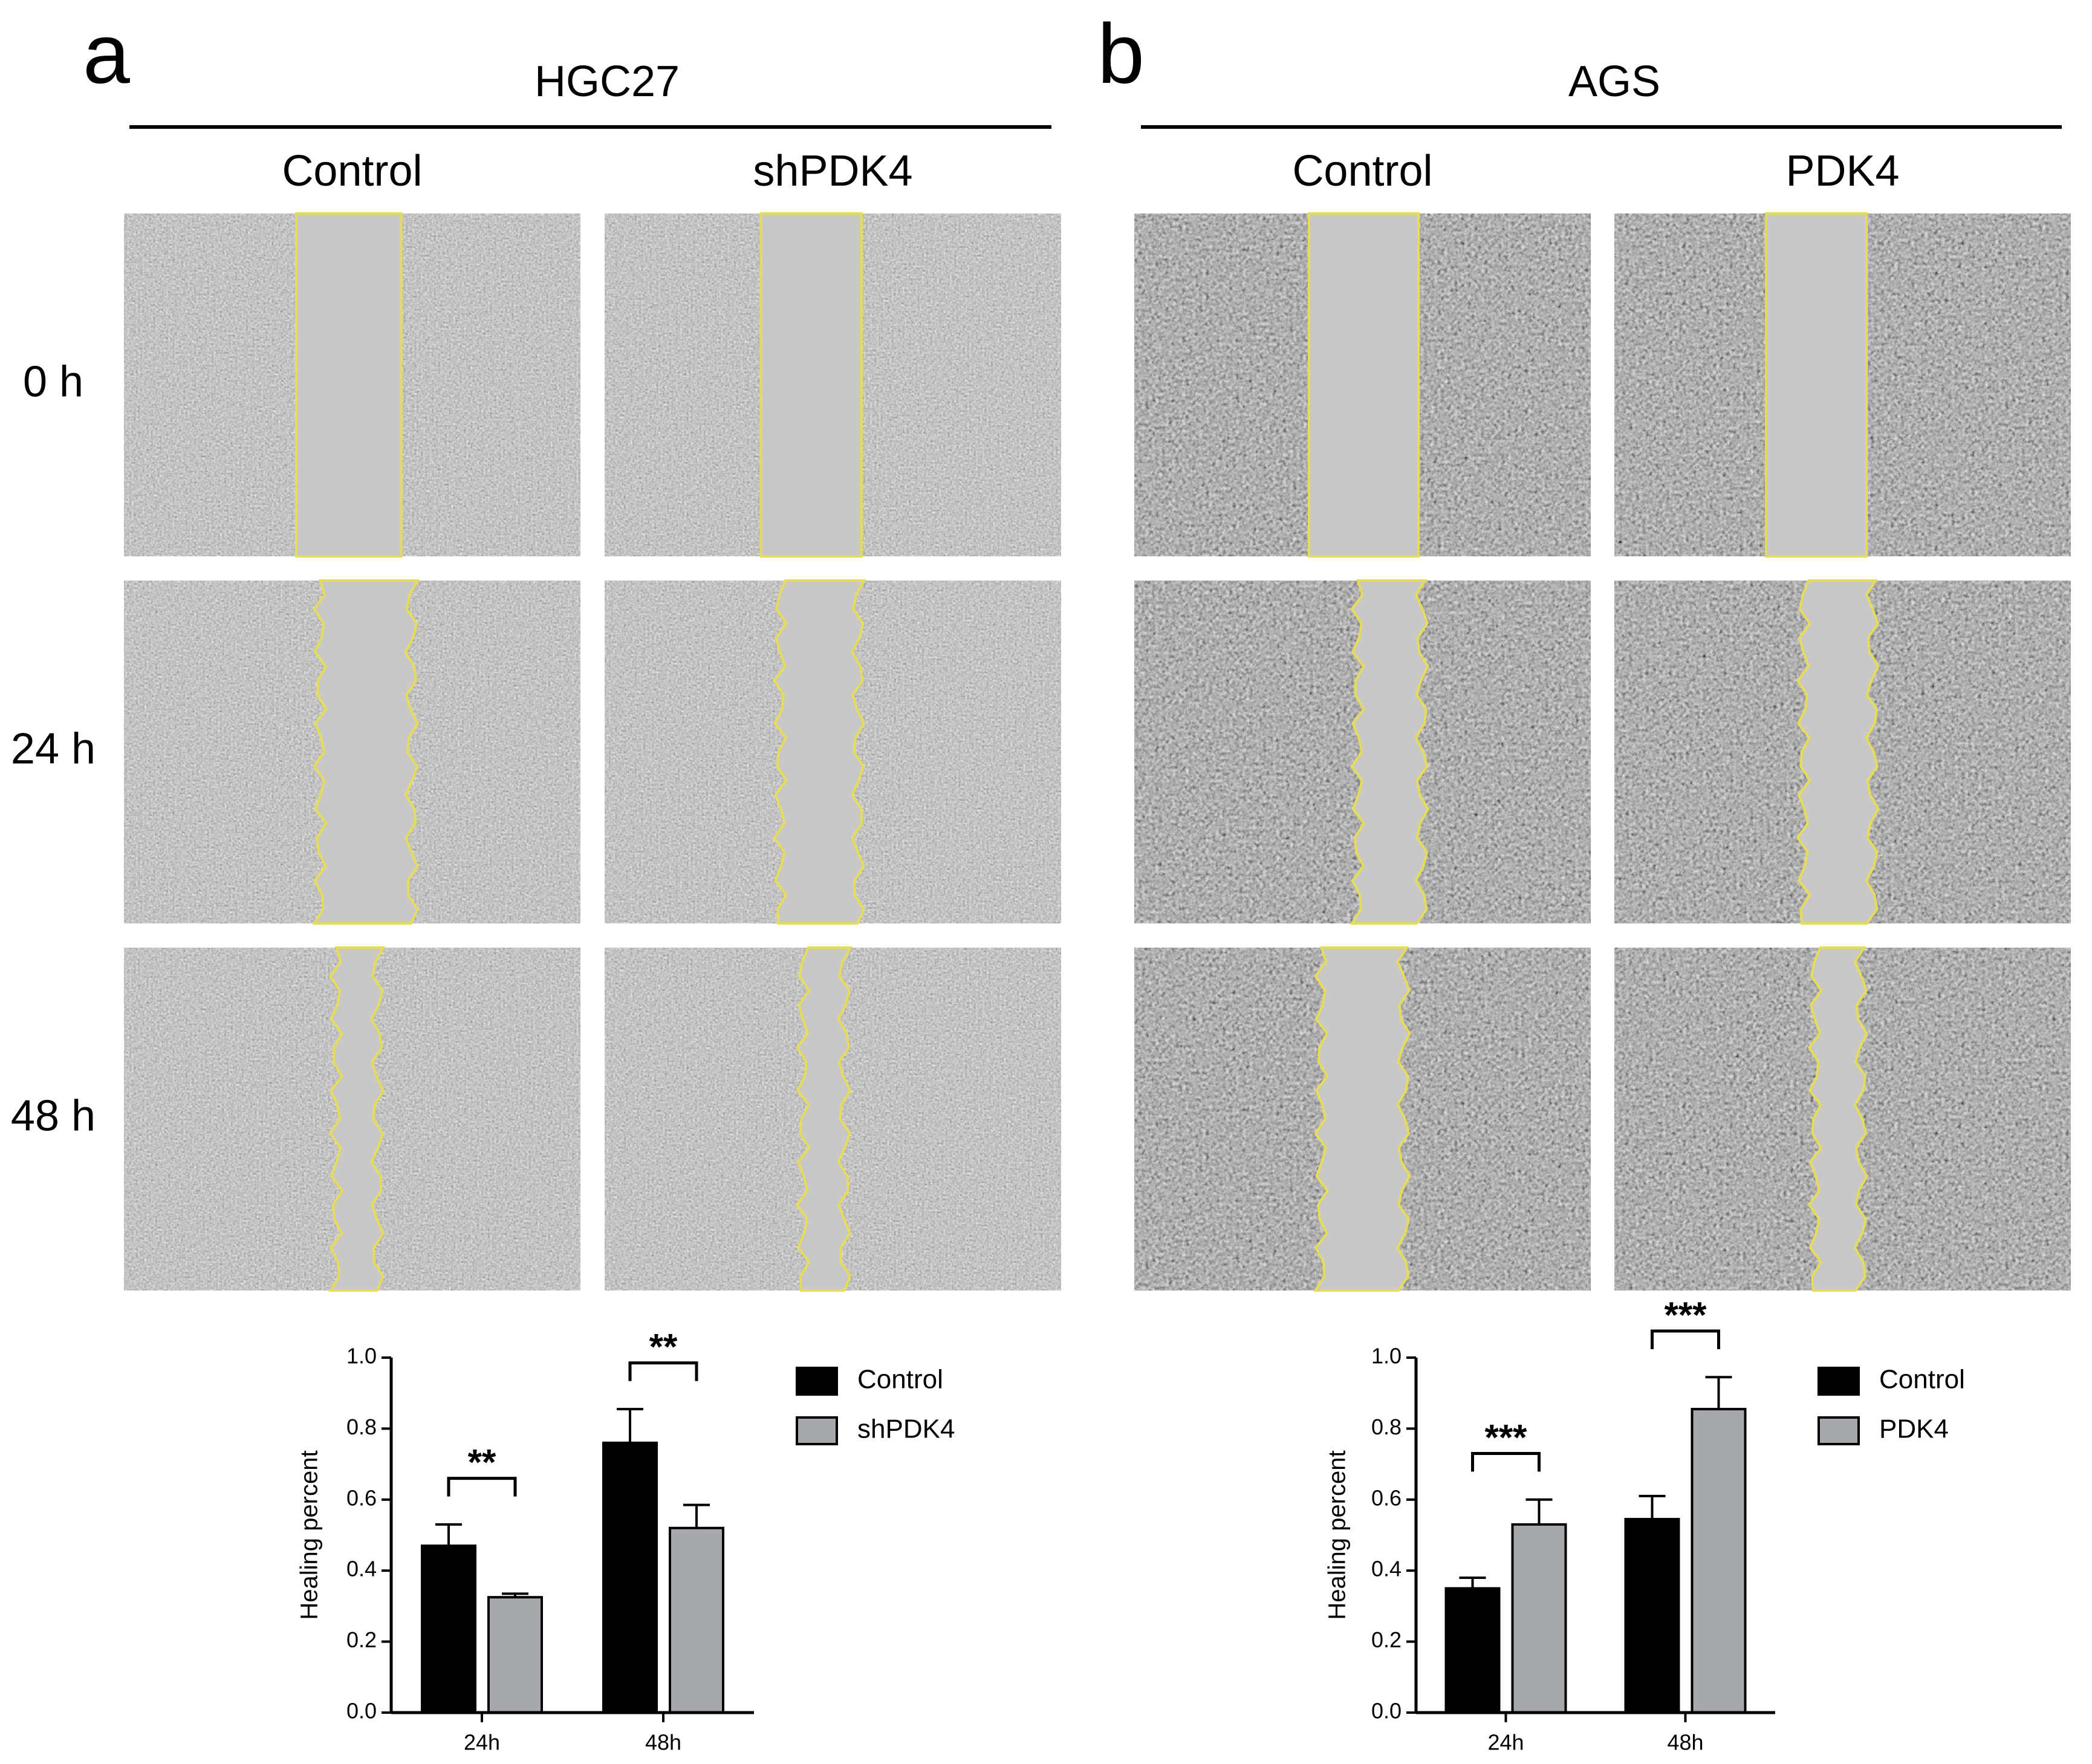  What do you see at coordinates (607, 81) in the screenshot?
I see `cell-line: HGC27` at bounding box center [607, 81].